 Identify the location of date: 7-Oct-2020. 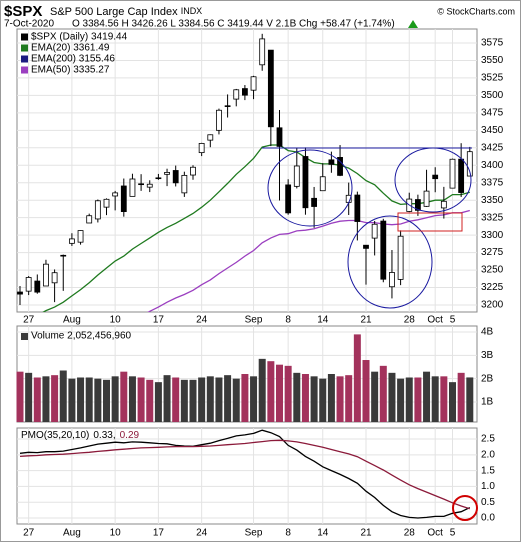
(29, 24).